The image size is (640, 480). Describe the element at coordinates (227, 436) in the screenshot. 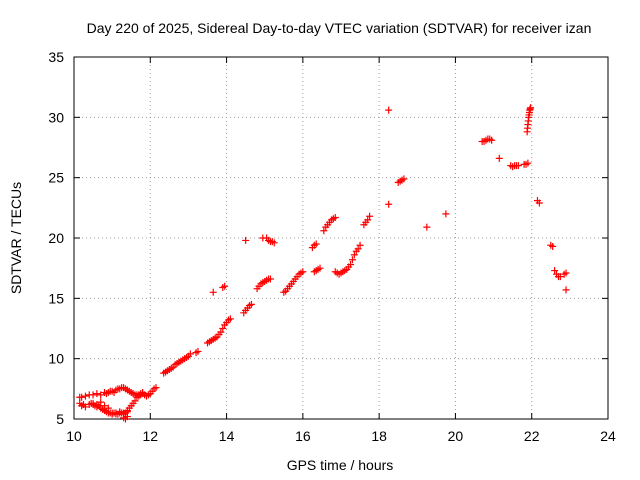

I see `x-tick-label: 14` at that location.